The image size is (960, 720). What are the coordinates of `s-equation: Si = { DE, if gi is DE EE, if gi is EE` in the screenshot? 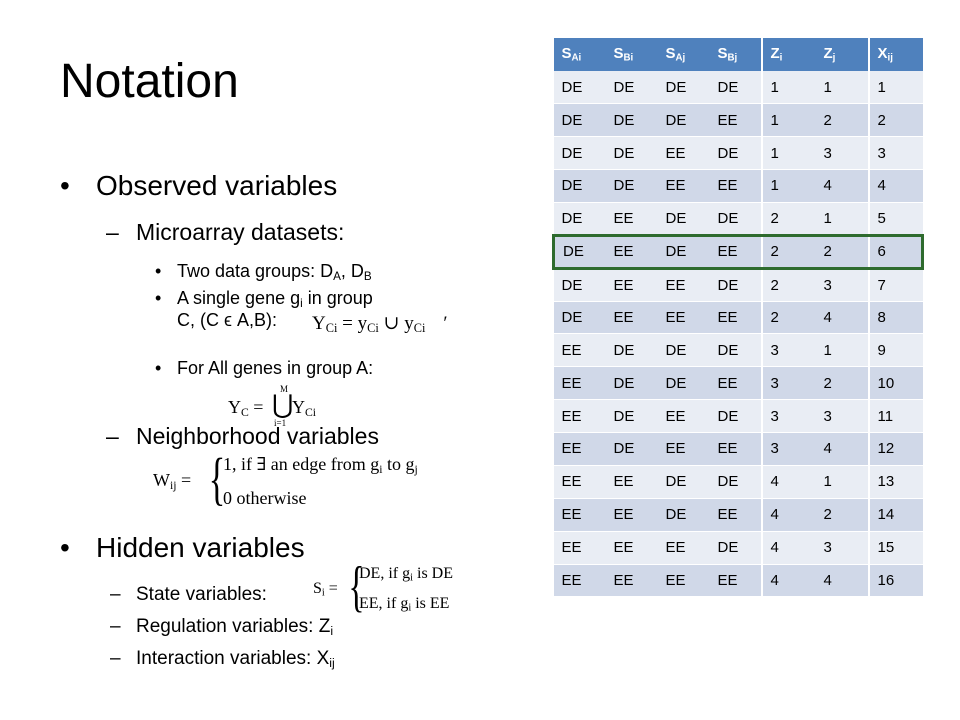 It's located at (383, 587).